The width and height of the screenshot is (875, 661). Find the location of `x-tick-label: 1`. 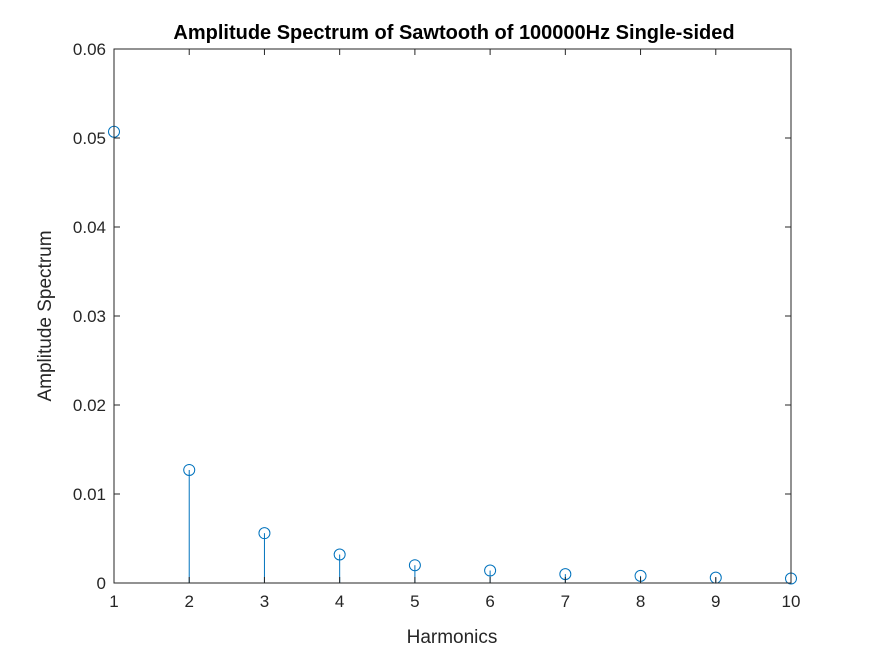

x-tick-label: 1 is located at coordinates (113, 601).